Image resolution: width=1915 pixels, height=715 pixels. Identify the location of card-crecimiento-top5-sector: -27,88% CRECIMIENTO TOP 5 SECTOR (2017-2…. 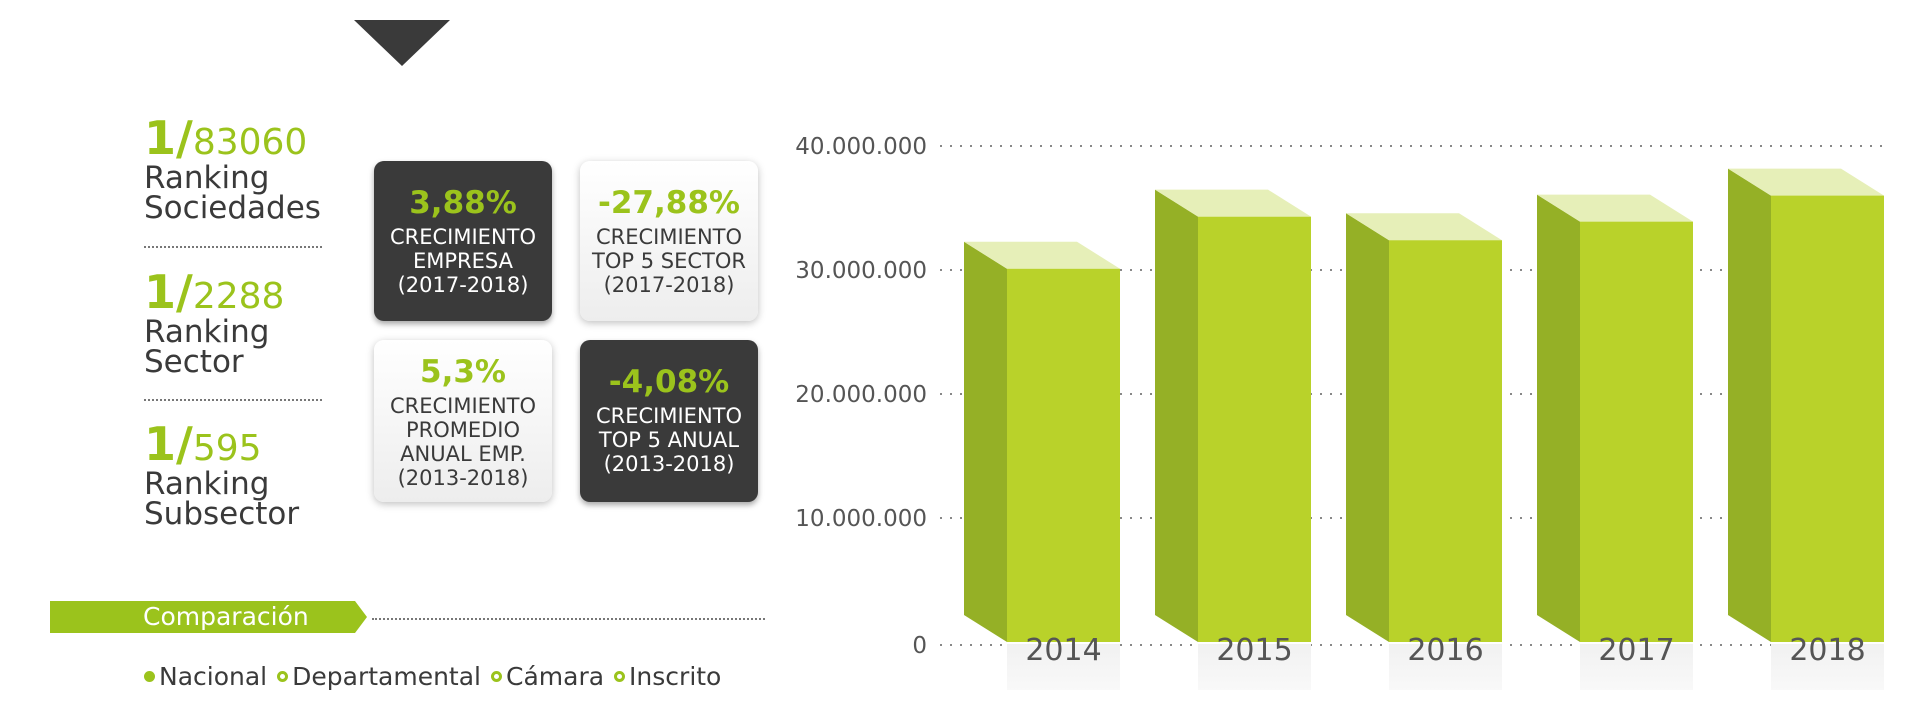
(669, 241).